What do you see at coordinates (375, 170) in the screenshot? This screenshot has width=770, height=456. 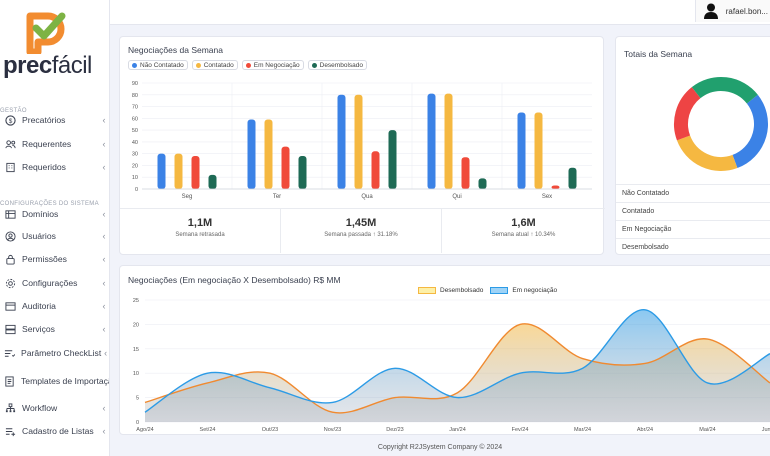 I see `bar-em-negociação-qua` at bounding box center [375, 170].